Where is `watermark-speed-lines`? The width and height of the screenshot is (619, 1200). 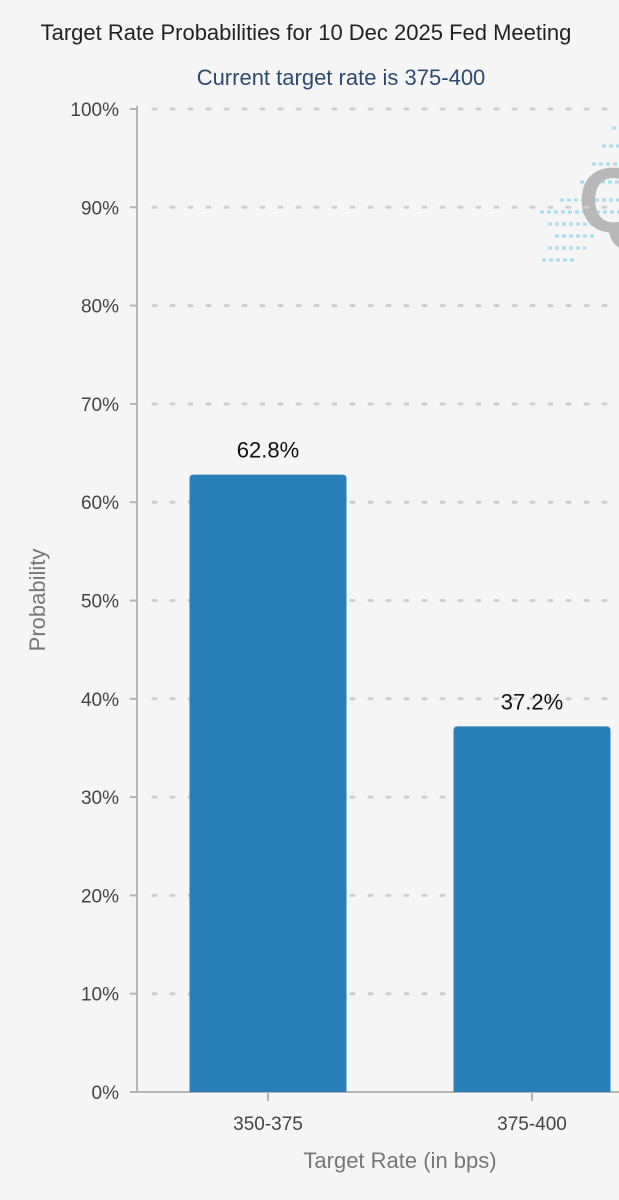
watermark-speed-lines is located at coordinates (579, 194).